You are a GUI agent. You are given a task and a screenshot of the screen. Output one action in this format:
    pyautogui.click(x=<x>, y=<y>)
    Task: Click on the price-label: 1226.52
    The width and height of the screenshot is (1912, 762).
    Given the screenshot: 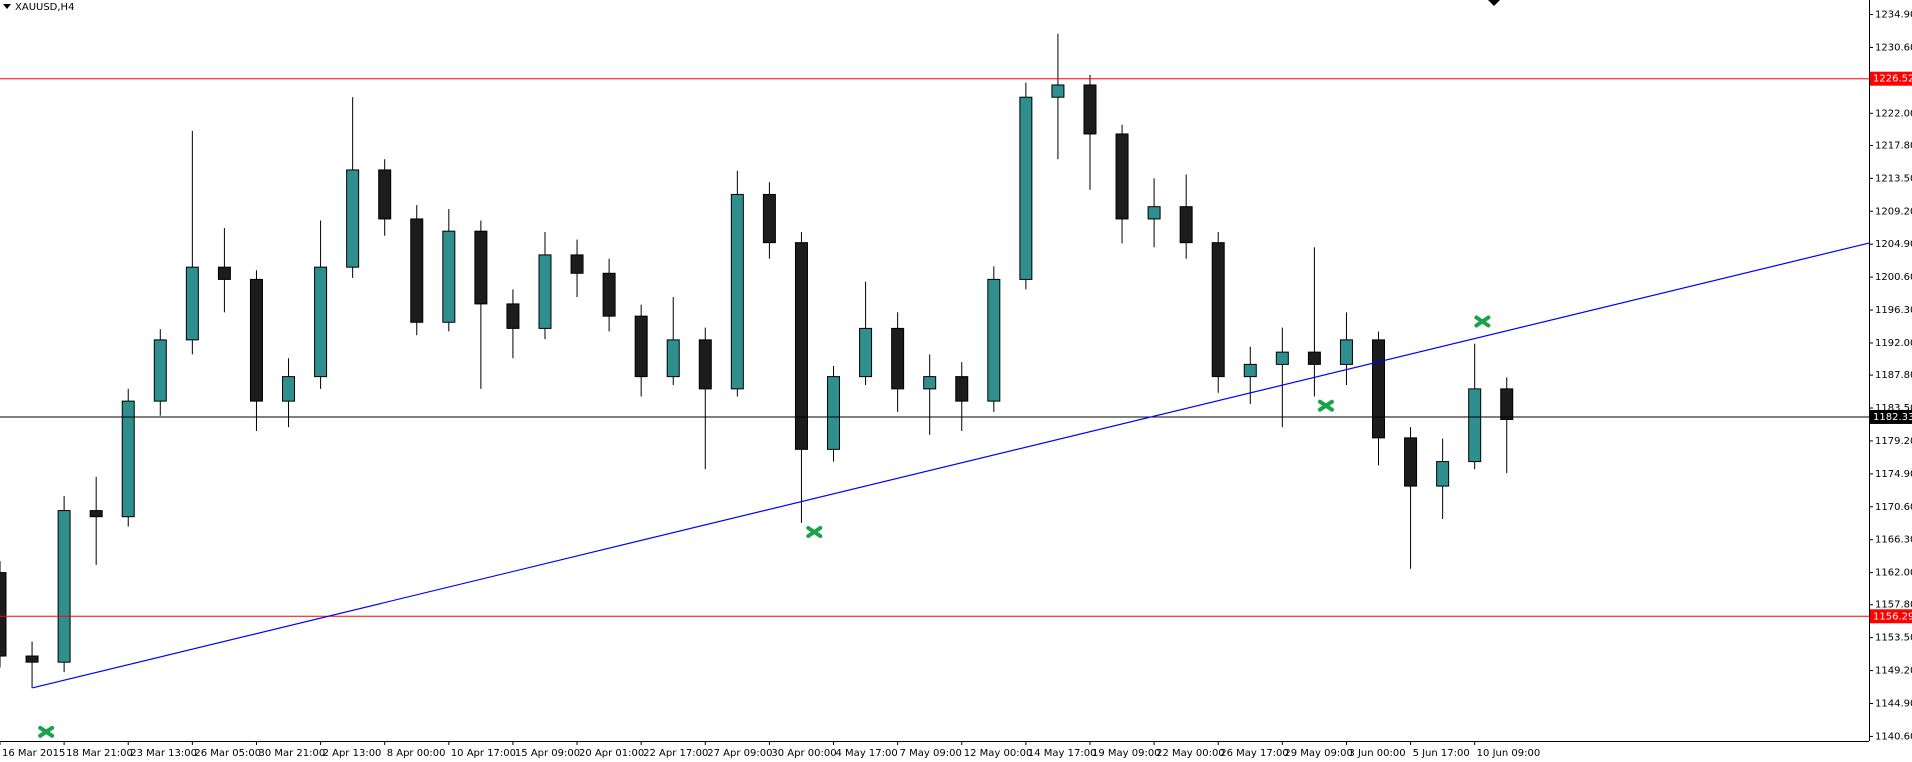 What is the action you would take?
    pyautogui.click(x=1892, y=79)
    